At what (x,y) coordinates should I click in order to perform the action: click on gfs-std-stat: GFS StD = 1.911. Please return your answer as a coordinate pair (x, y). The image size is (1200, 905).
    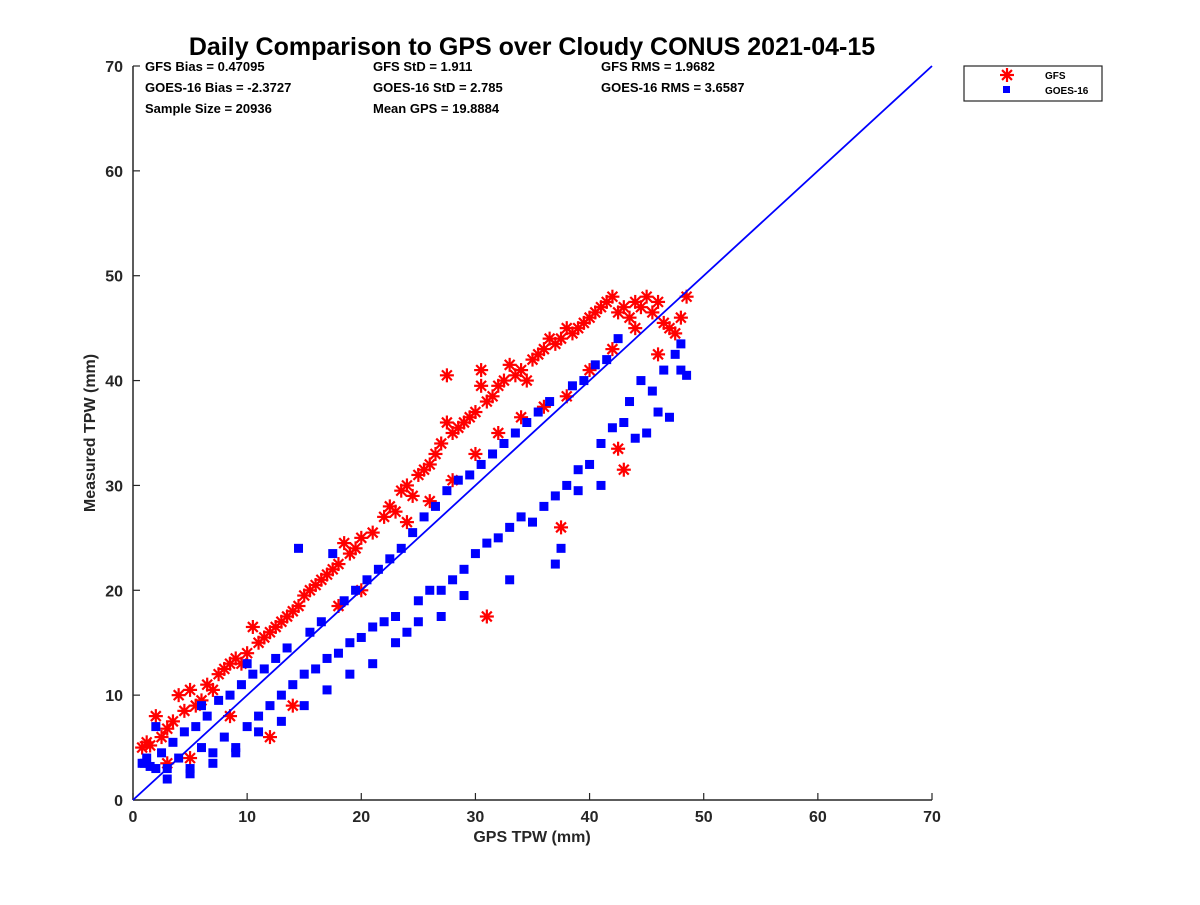
    Looking at the image, I should click on (422, 66).